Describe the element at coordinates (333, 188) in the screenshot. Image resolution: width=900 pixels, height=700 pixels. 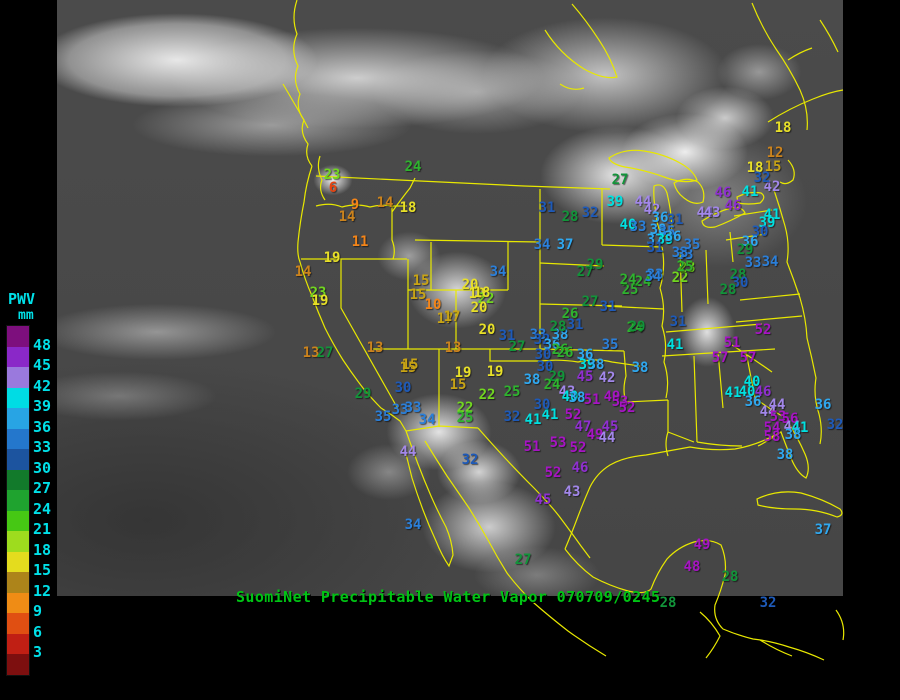
I see `station-pwv-value: 6` at that location.